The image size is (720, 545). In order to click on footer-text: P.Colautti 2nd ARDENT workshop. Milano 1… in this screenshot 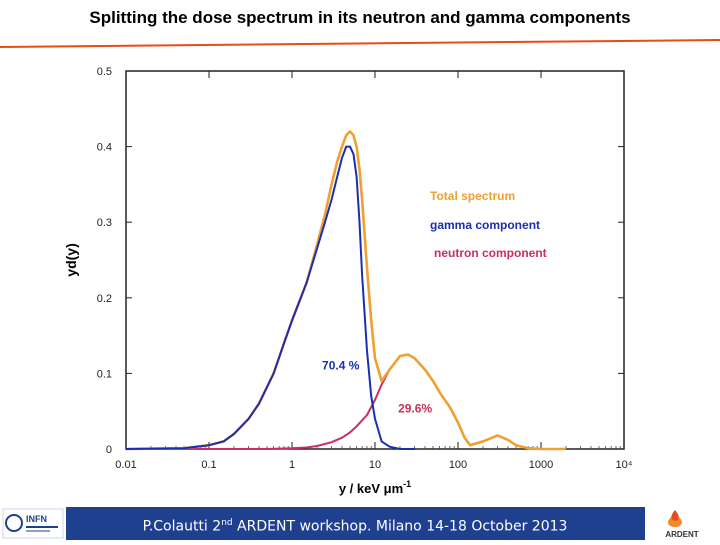, I will do `click(355, 523)`.